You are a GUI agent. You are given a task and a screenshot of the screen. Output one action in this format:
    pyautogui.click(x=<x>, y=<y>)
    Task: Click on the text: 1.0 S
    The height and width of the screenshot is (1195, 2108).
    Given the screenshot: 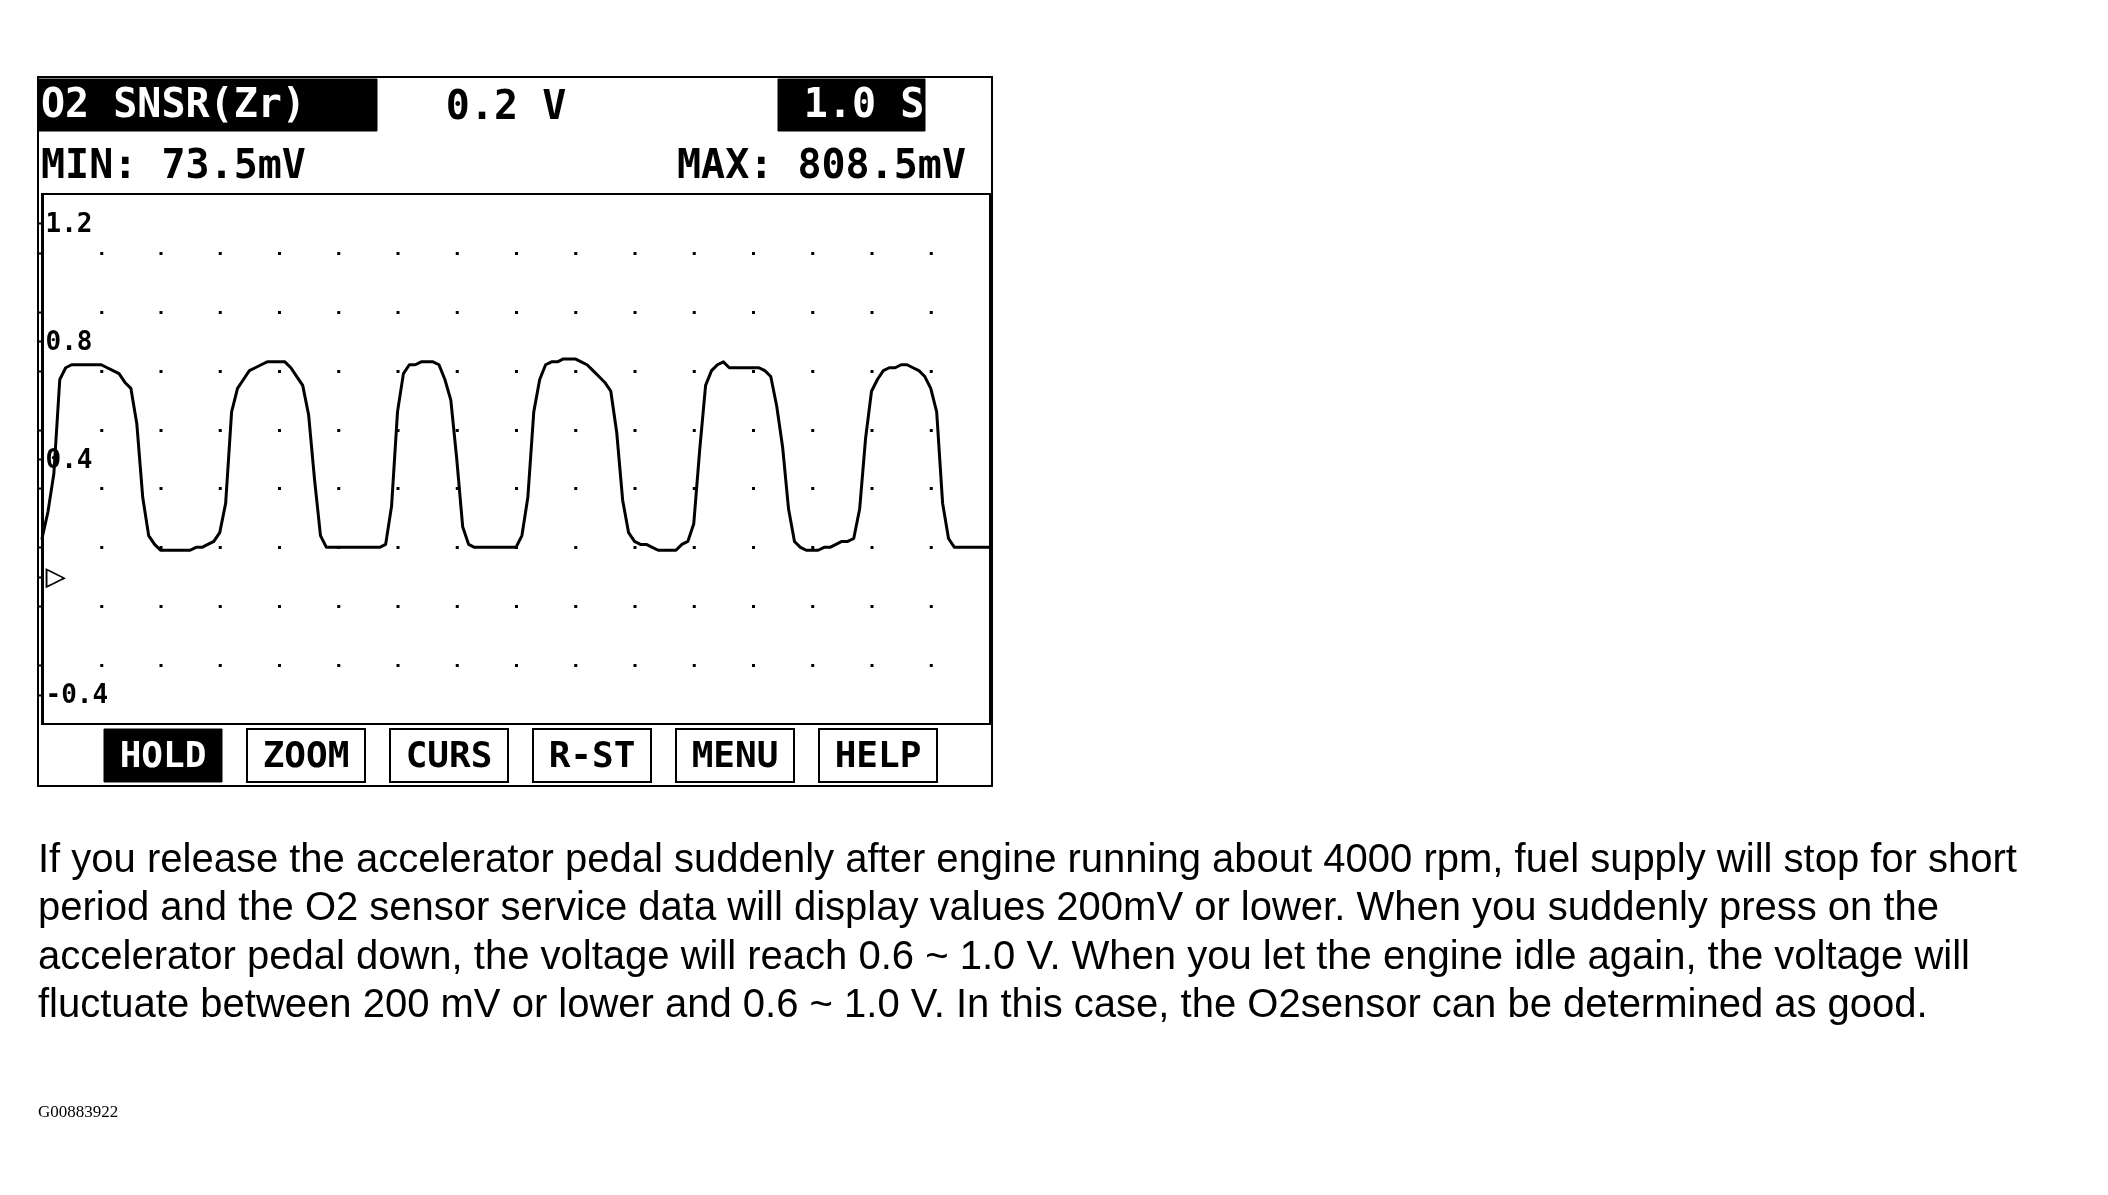 What is the action you would take?
    pyautogui.click(x=864, y=103)
    